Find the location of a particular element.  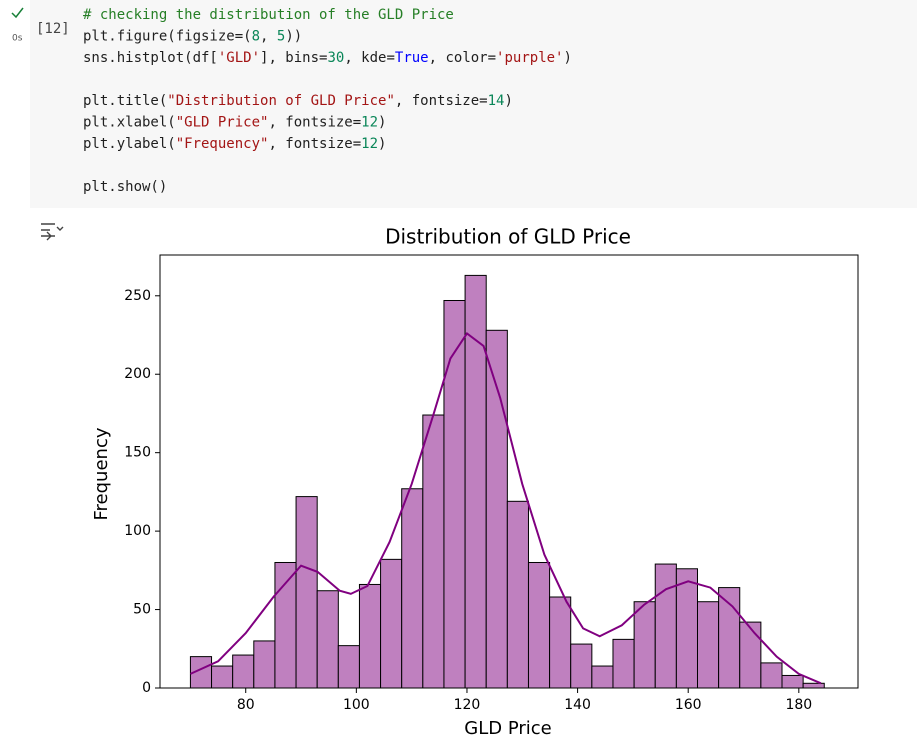

output-toggle is located at coordinates (52, 232).